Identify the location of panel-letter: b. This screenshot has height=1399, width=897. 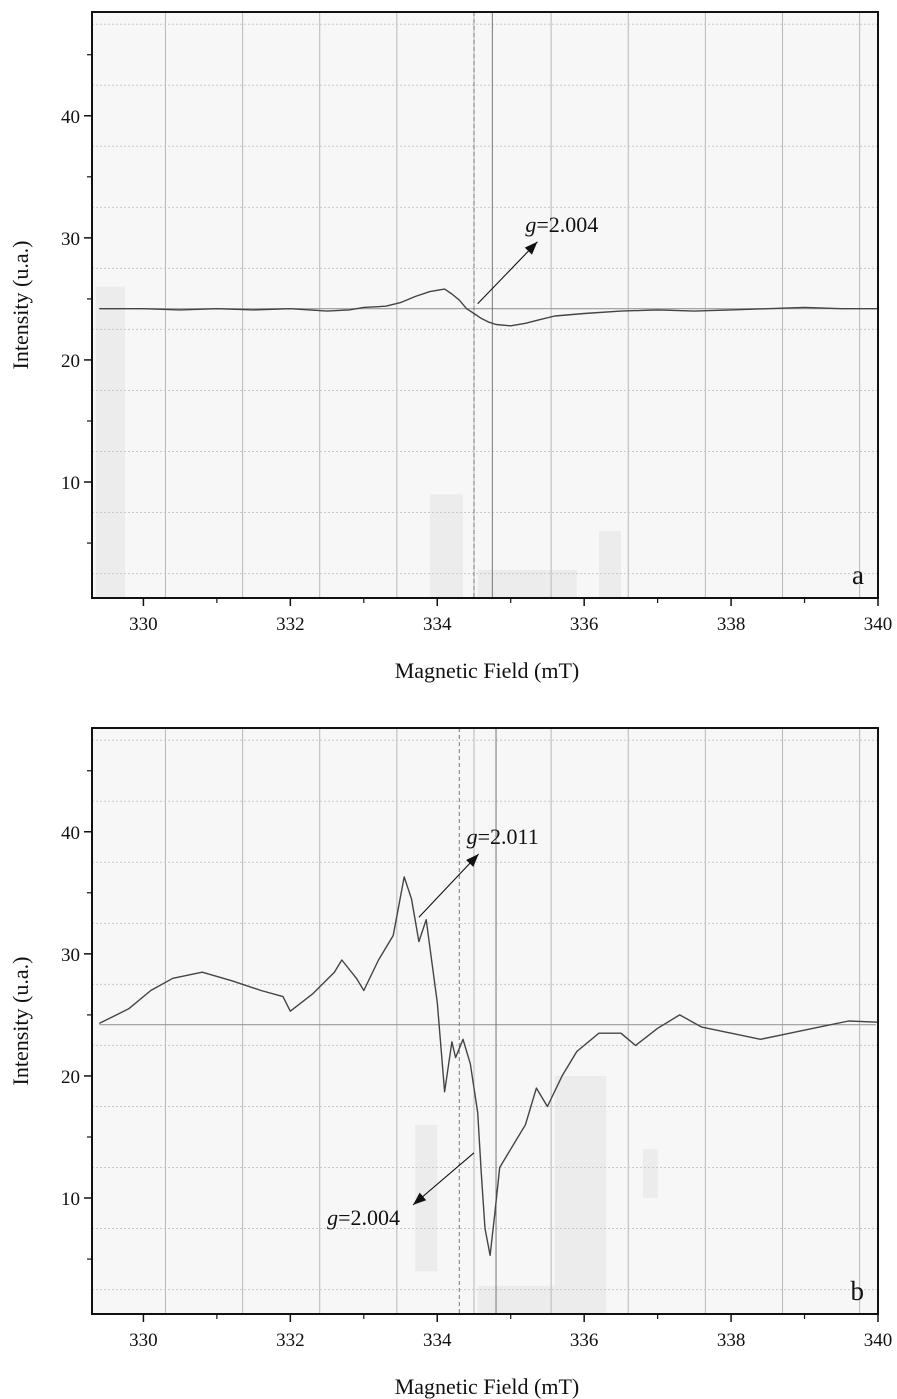
(858, 1291).